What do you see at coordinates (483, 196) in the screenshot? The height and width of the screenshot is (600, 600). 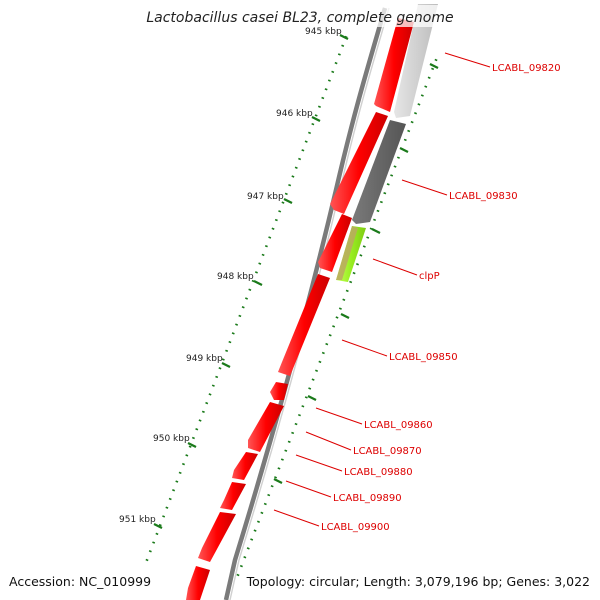 I see `gene-label: LCABL_09830` at bounding box center [483, 196].